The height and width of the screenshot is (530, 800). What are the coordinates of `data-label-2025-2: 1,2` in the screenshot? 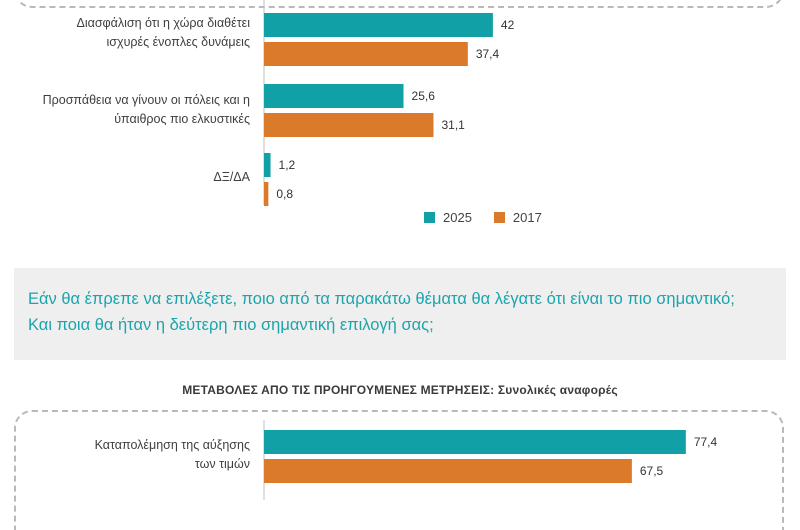 It's located at (287, 165).